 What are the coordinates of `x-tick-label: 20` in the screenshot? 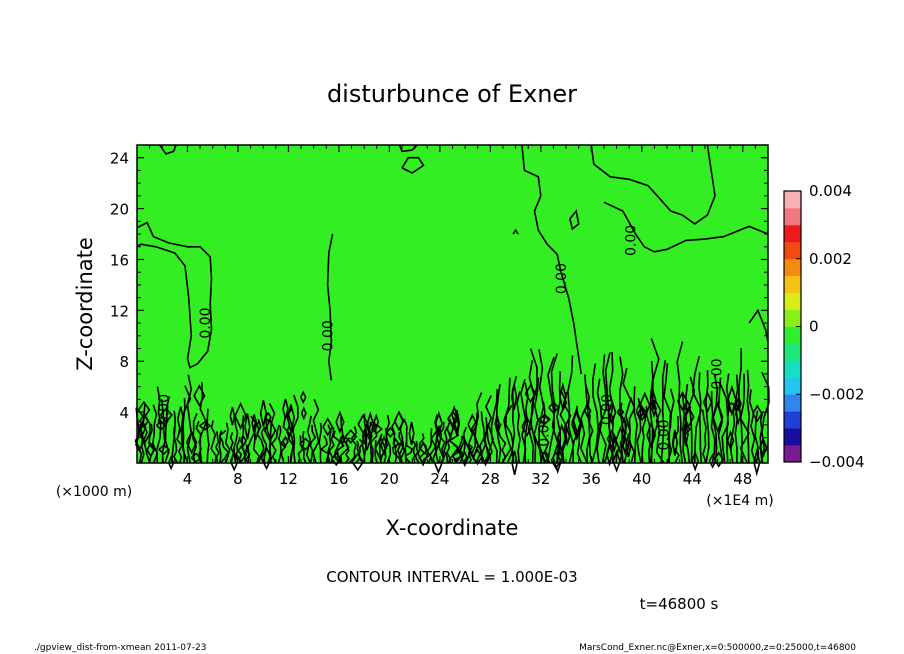 It's located at (389, 479).